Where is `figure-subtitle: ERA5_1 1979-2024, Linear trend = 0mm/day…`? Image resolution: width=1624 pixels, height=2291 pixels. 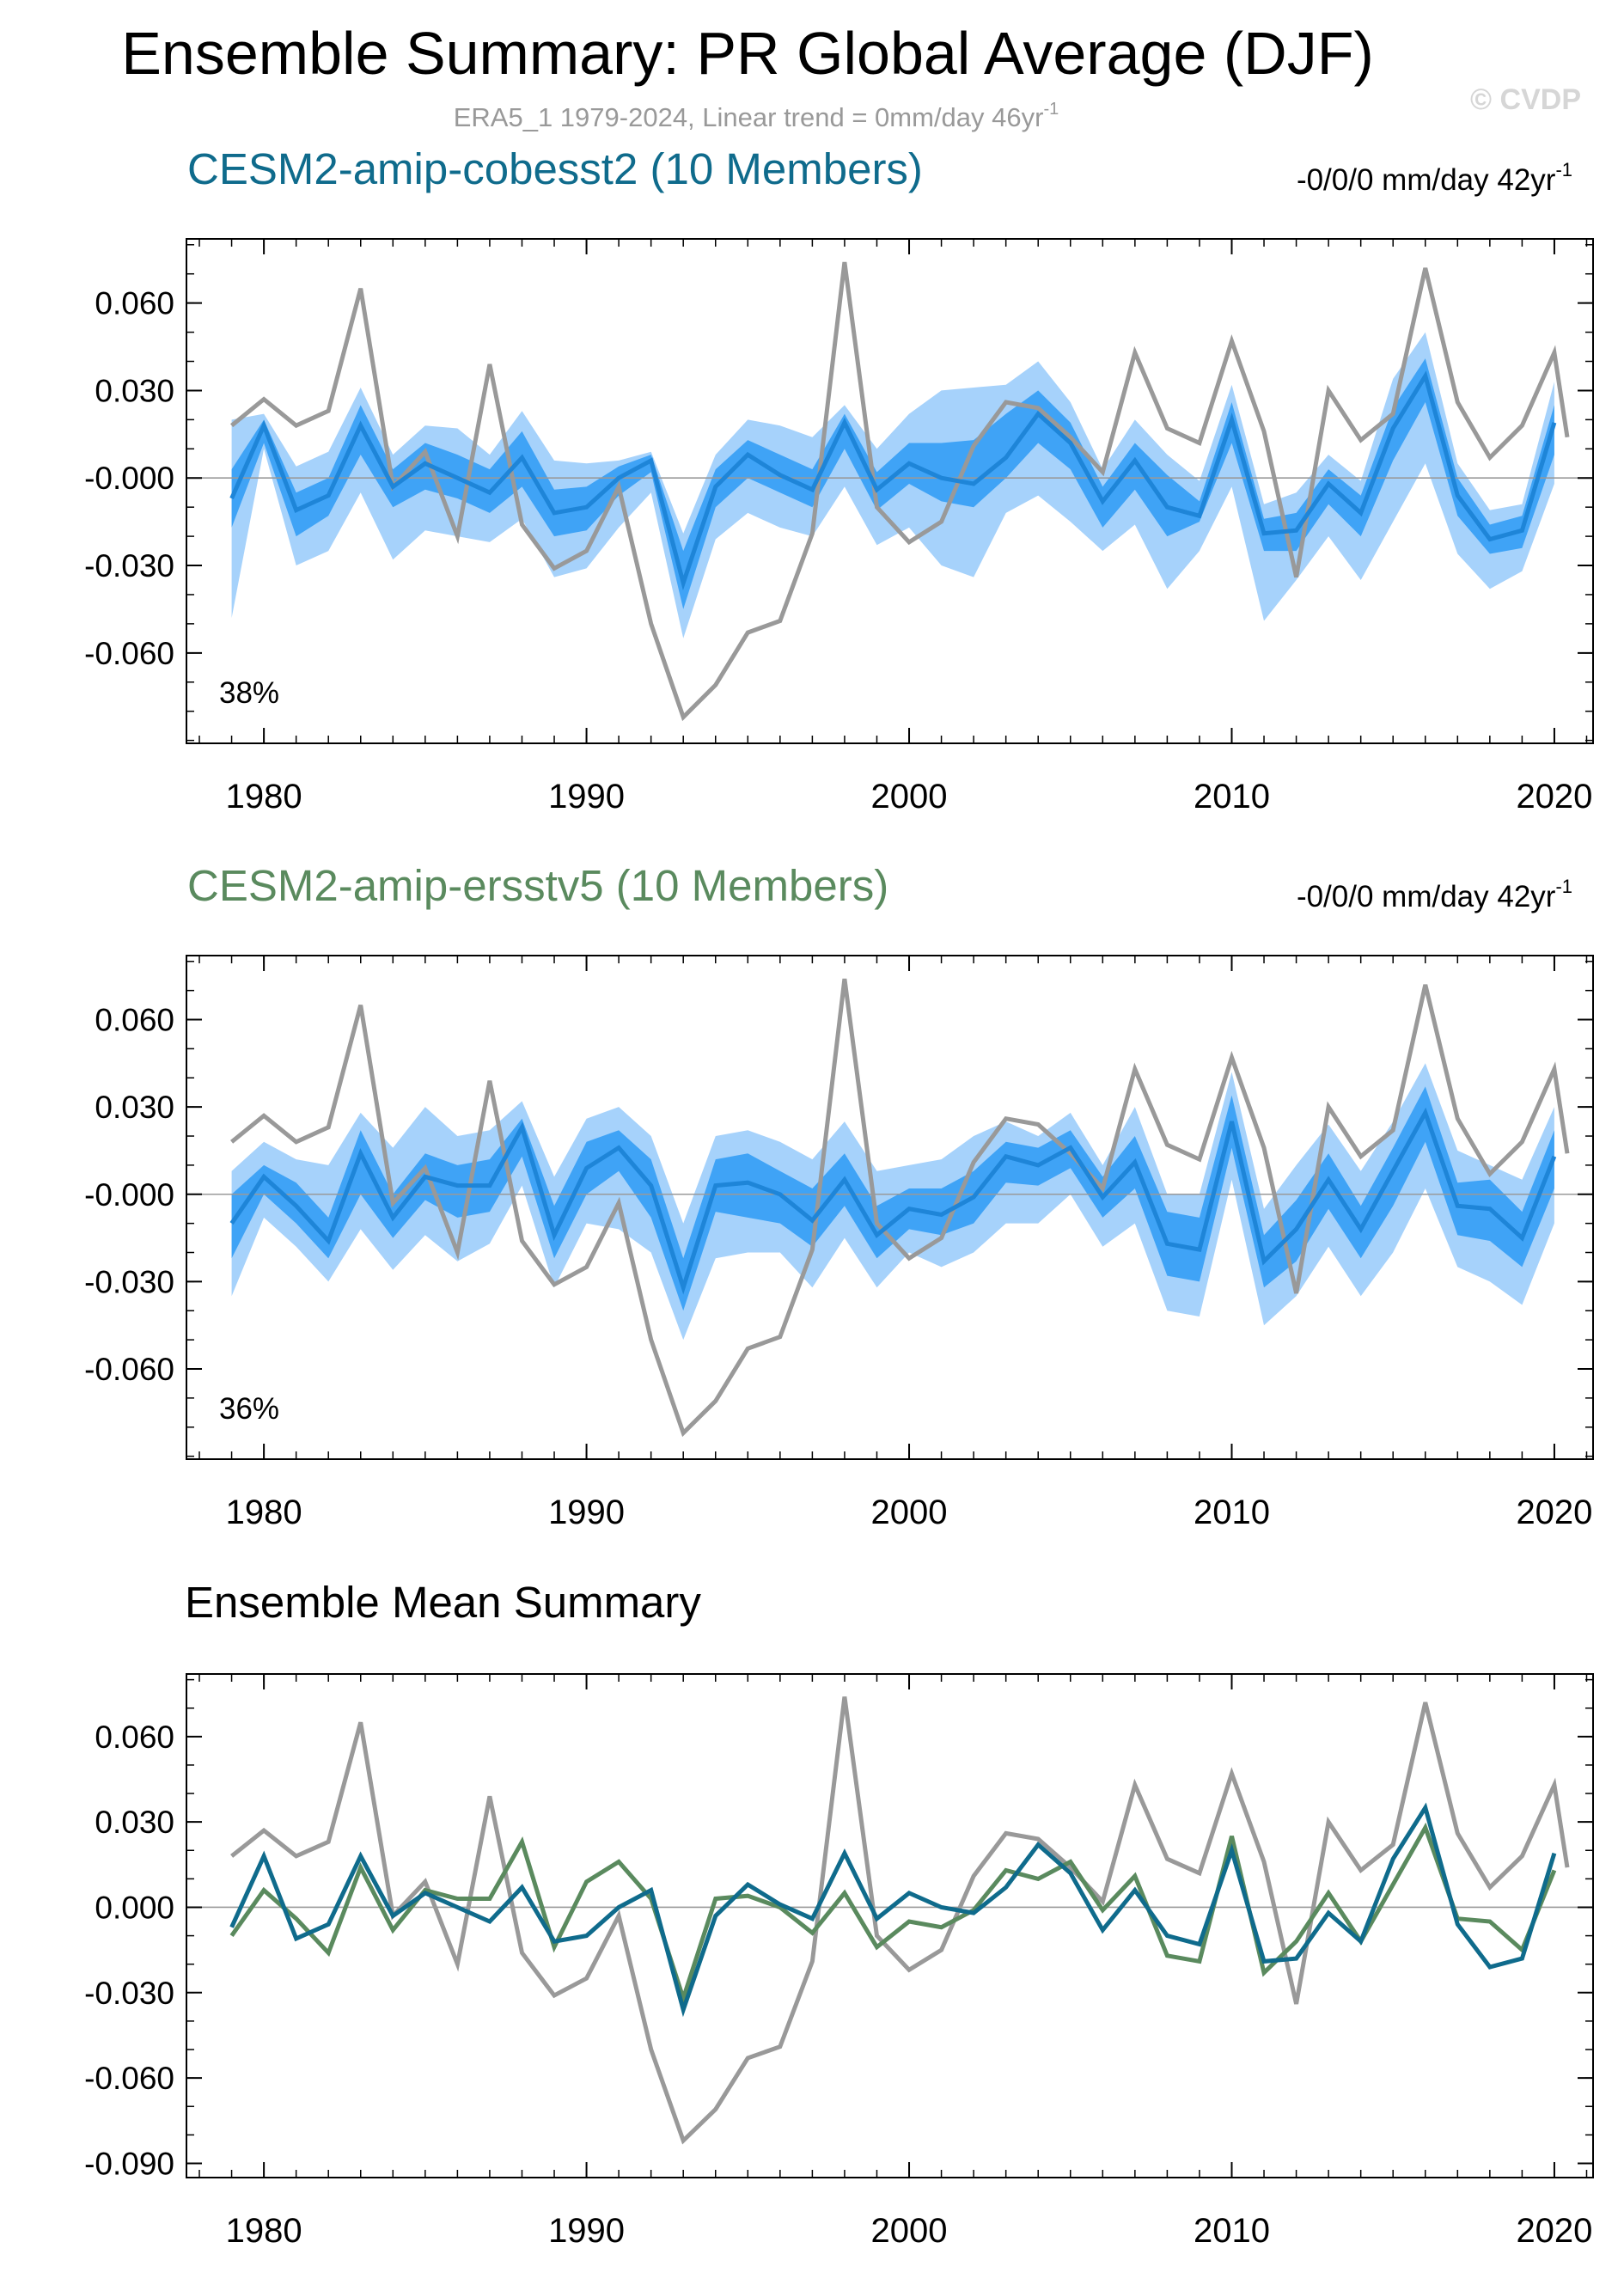 figure-subtitle: ERA5_1 1979-2024, Linear trend = 0mm/day… is located at coordinates (756, 116).